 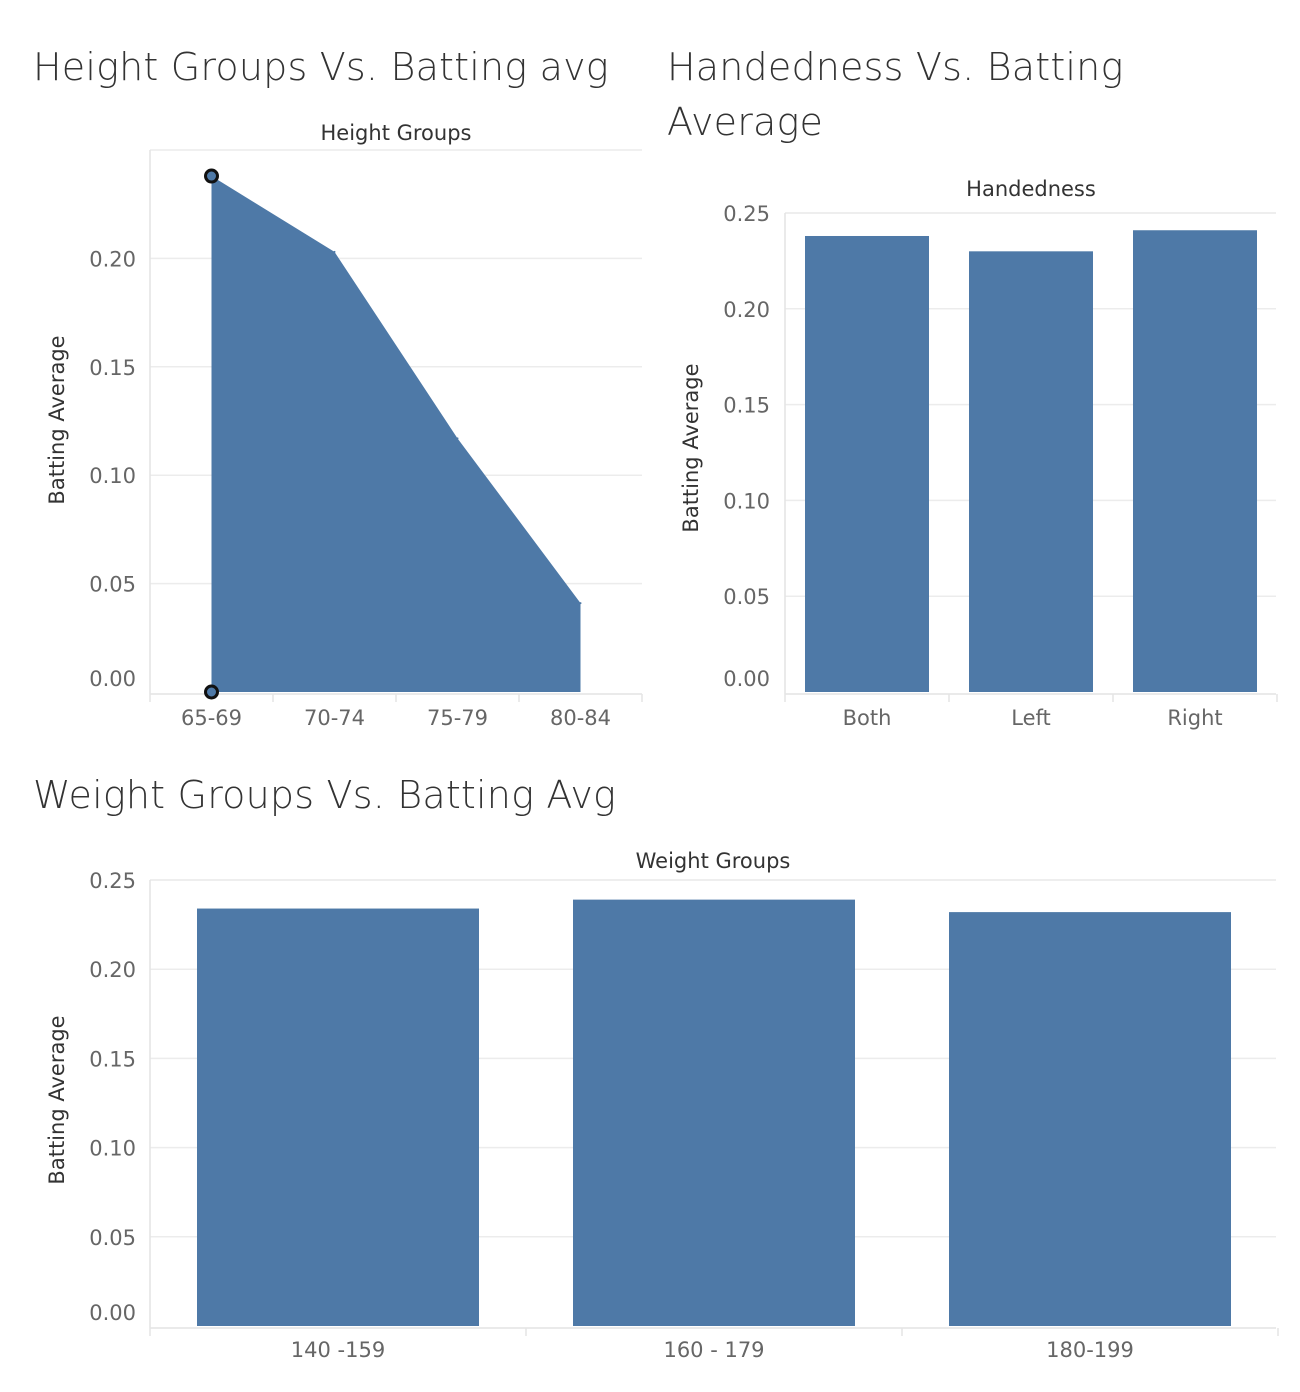 I want to click on handedness-y-tick-label: 0.10, so click(x=746, y=501).